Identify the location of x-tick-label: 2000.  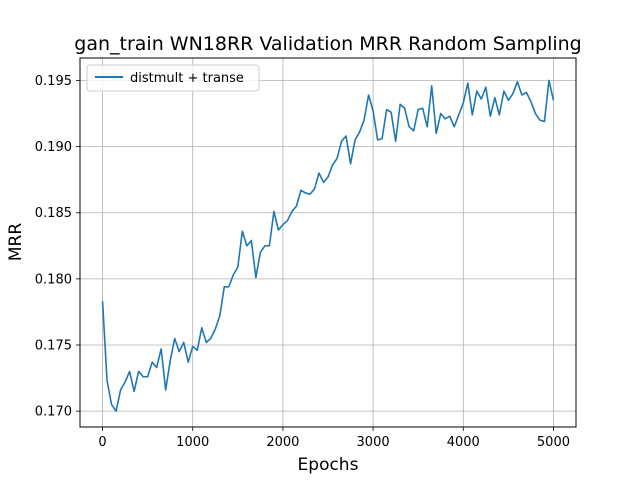
(282, 442).